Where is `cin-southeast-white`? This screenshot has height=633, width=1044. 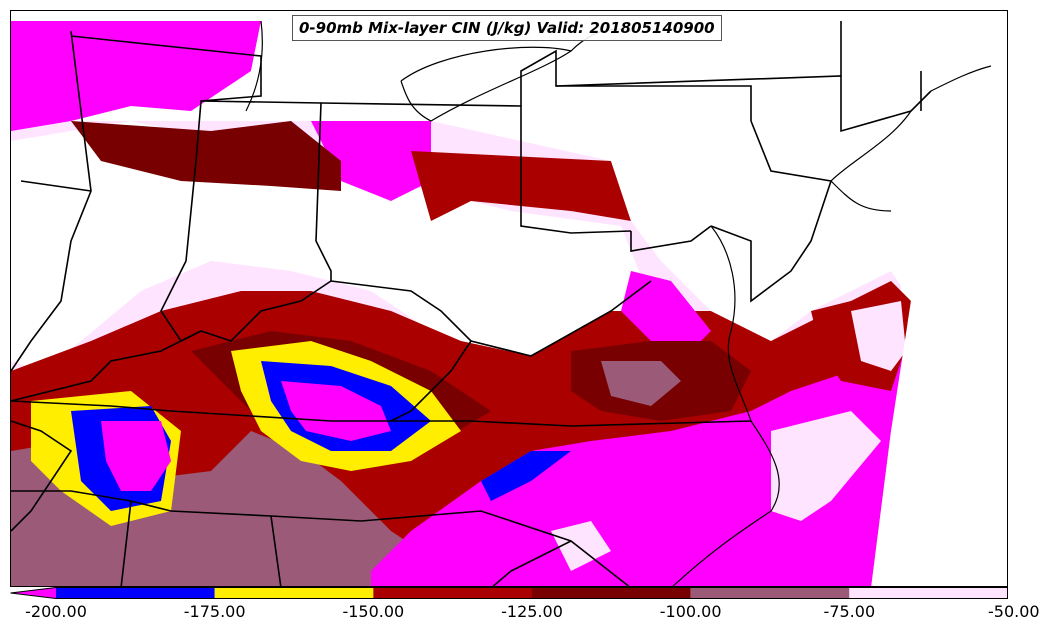
cin-southeast-white is located at coordinates (826, 466).